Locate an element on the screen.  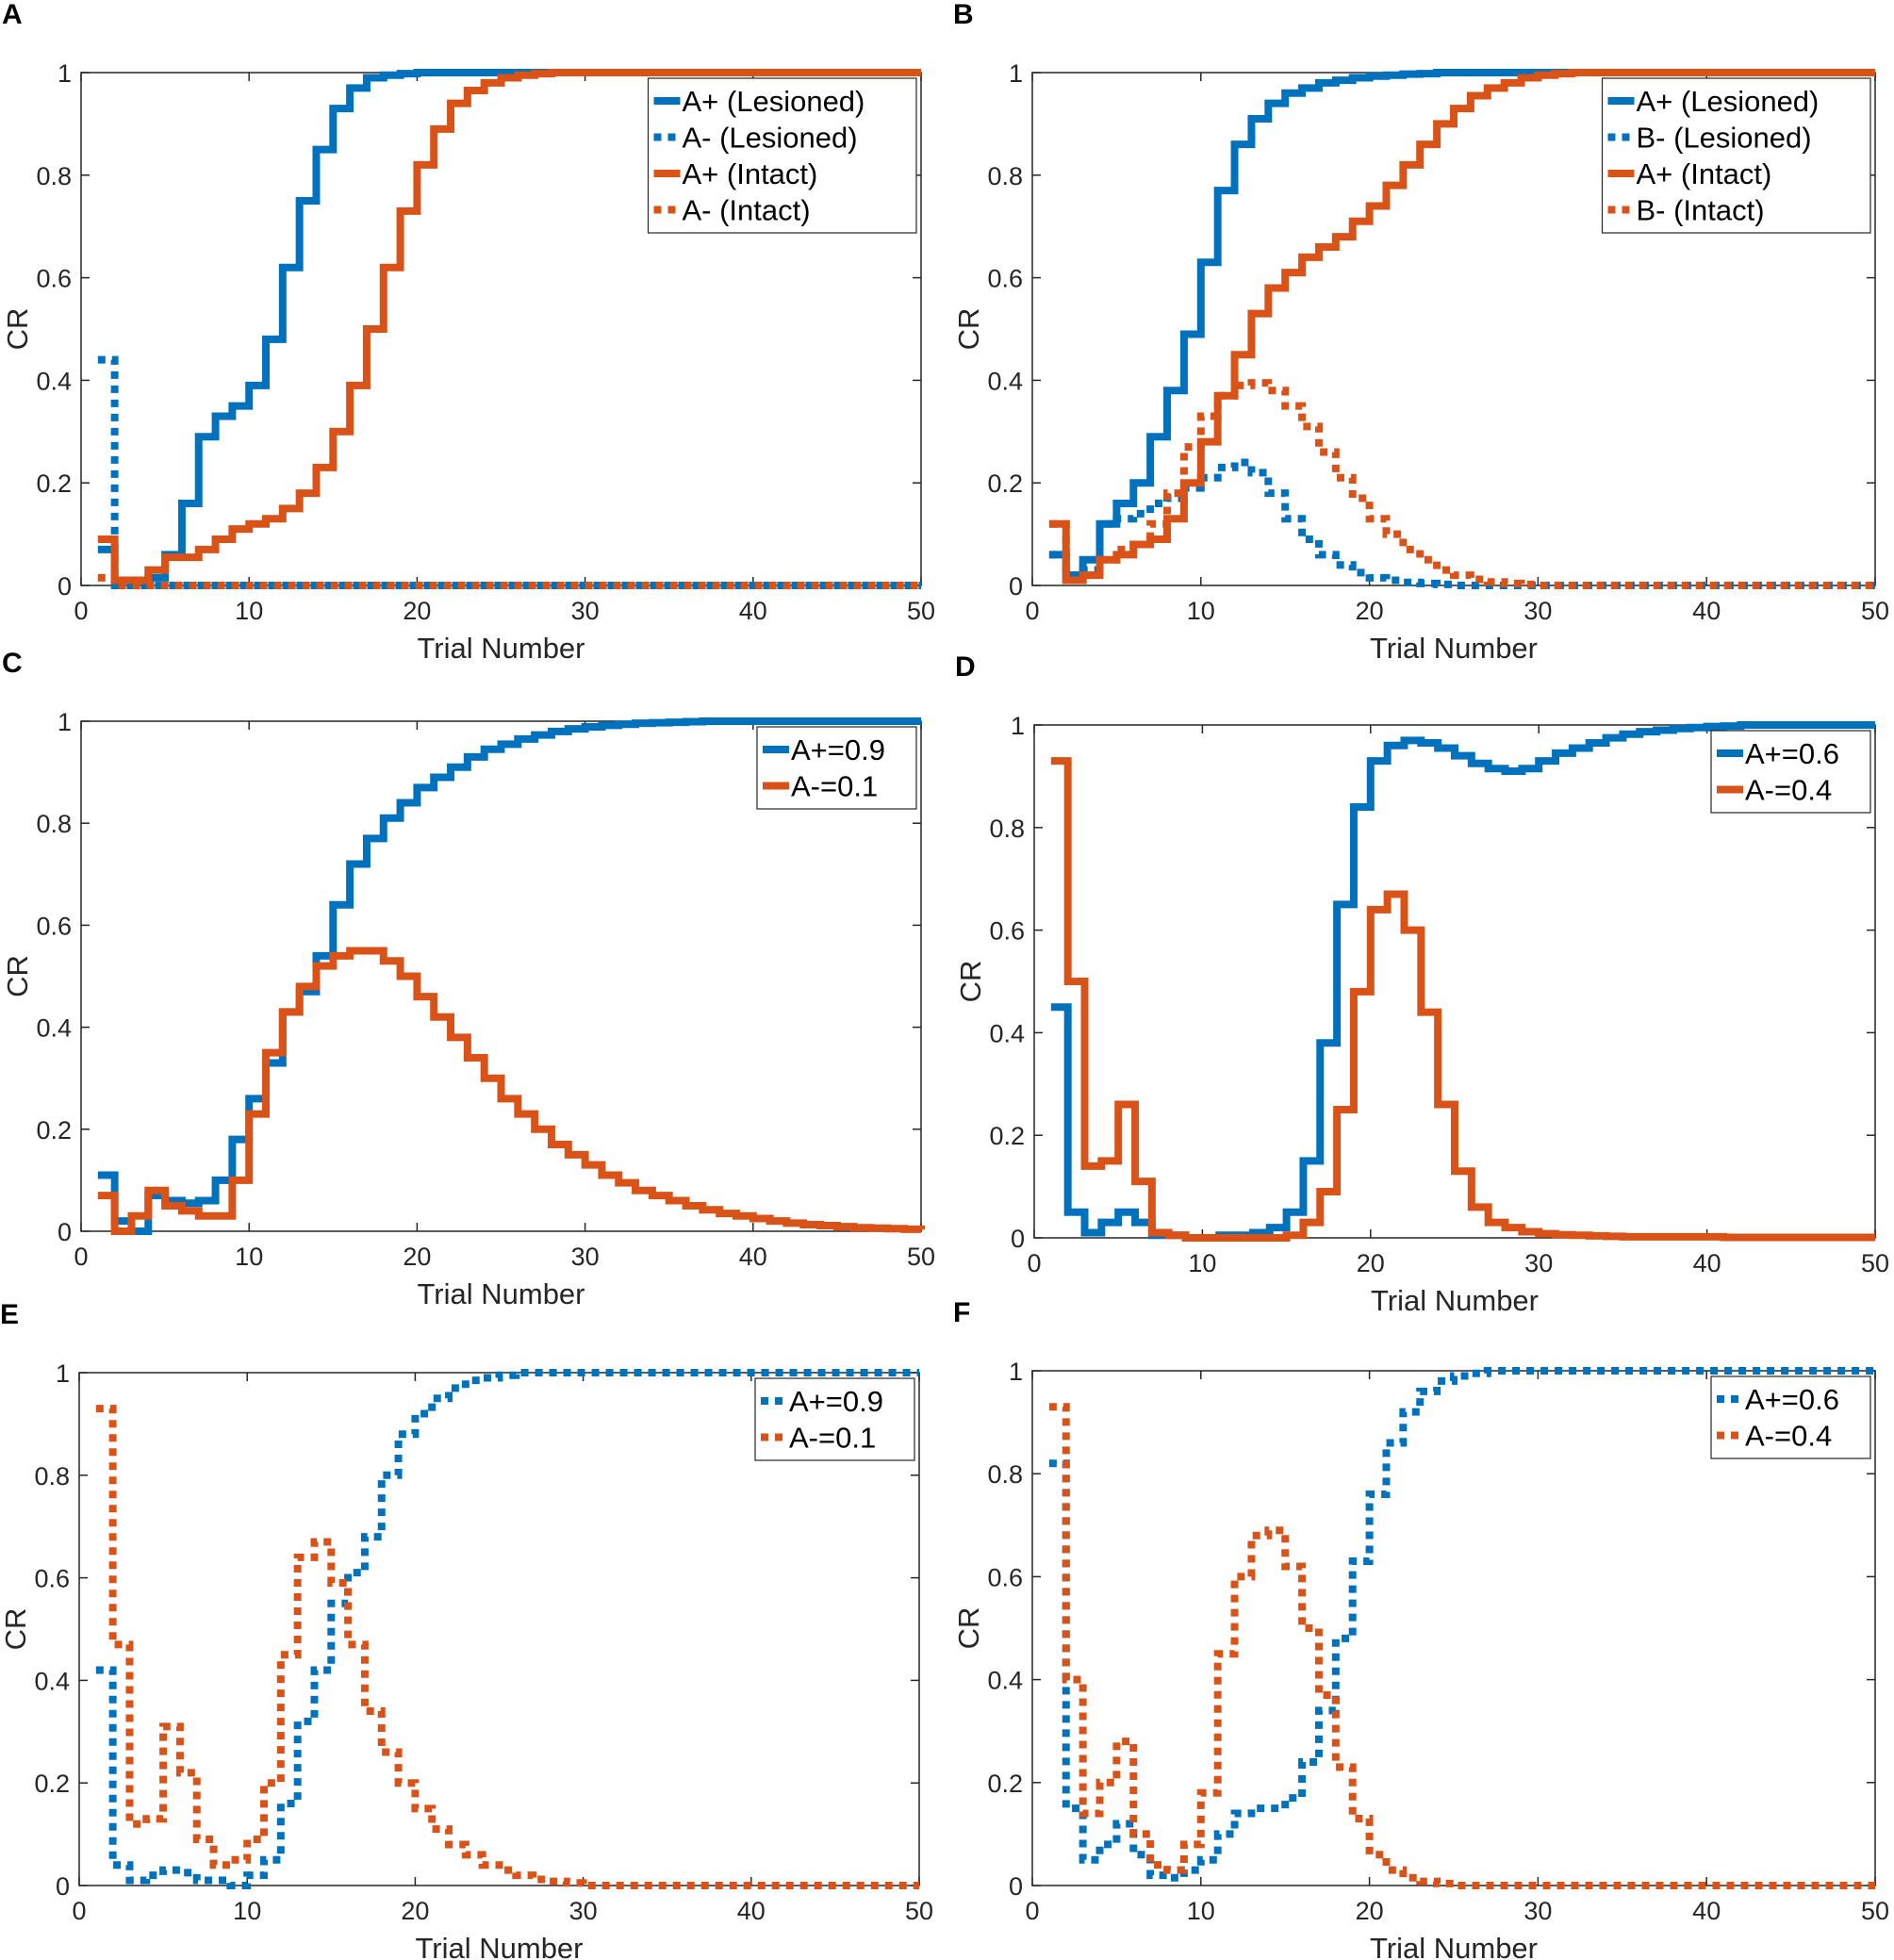
legend-entry: A- (Intact) is located at coordinates (747, 211).